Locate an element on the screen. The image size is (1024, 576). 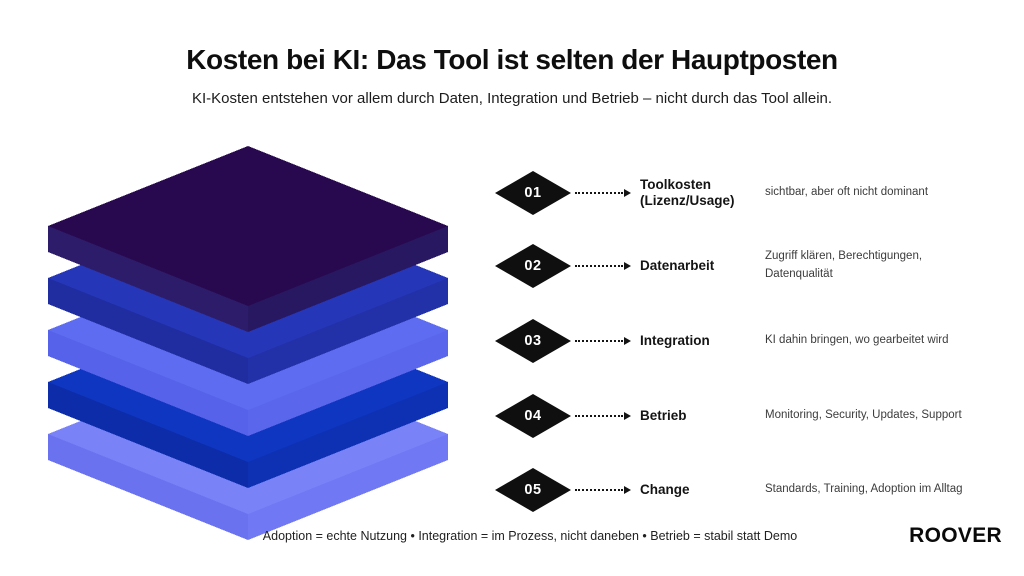
stack-layer2-left-face is located at coordinates (148, 331).